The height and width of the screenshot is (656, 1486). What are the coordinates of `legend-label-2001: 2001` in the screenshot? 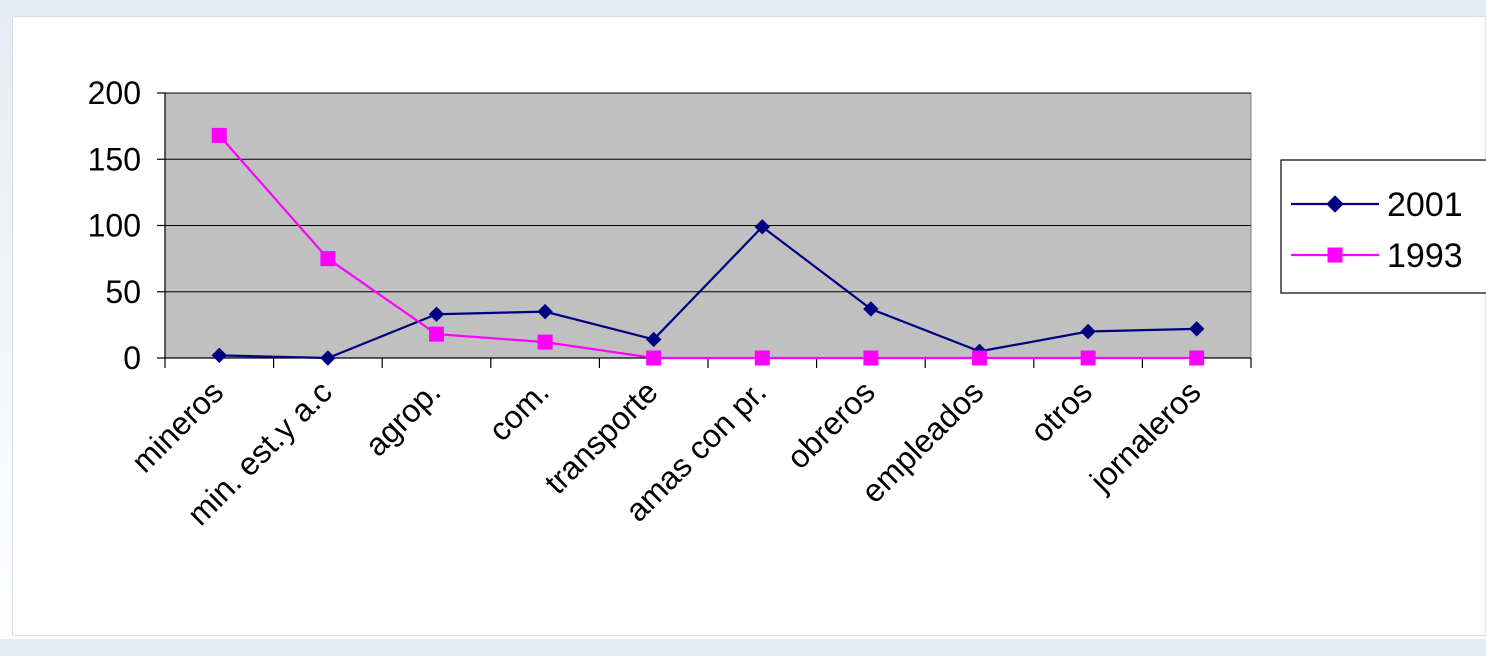 It's located at (1425, 205).